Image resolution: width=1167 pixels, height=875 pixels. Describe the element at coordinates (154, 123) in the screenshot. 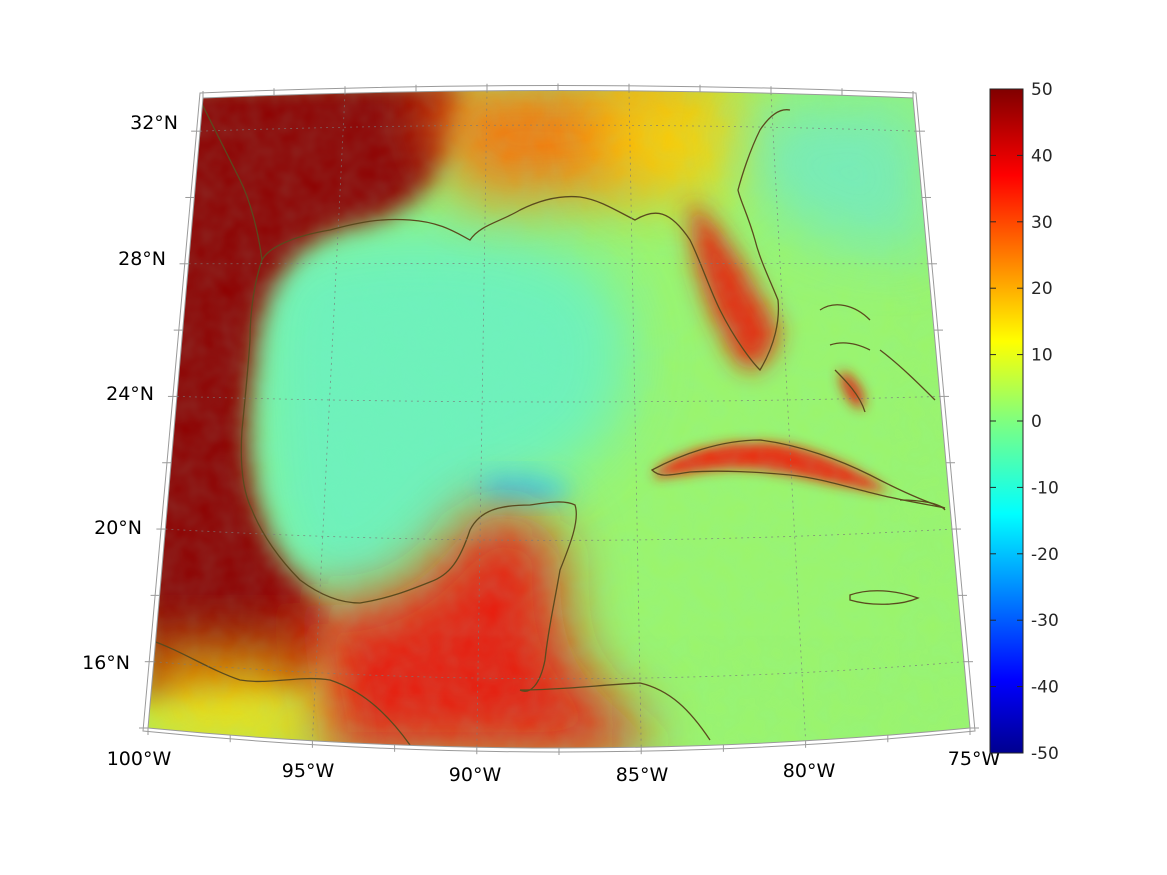

I see `lat-label: 32°N` at that location.